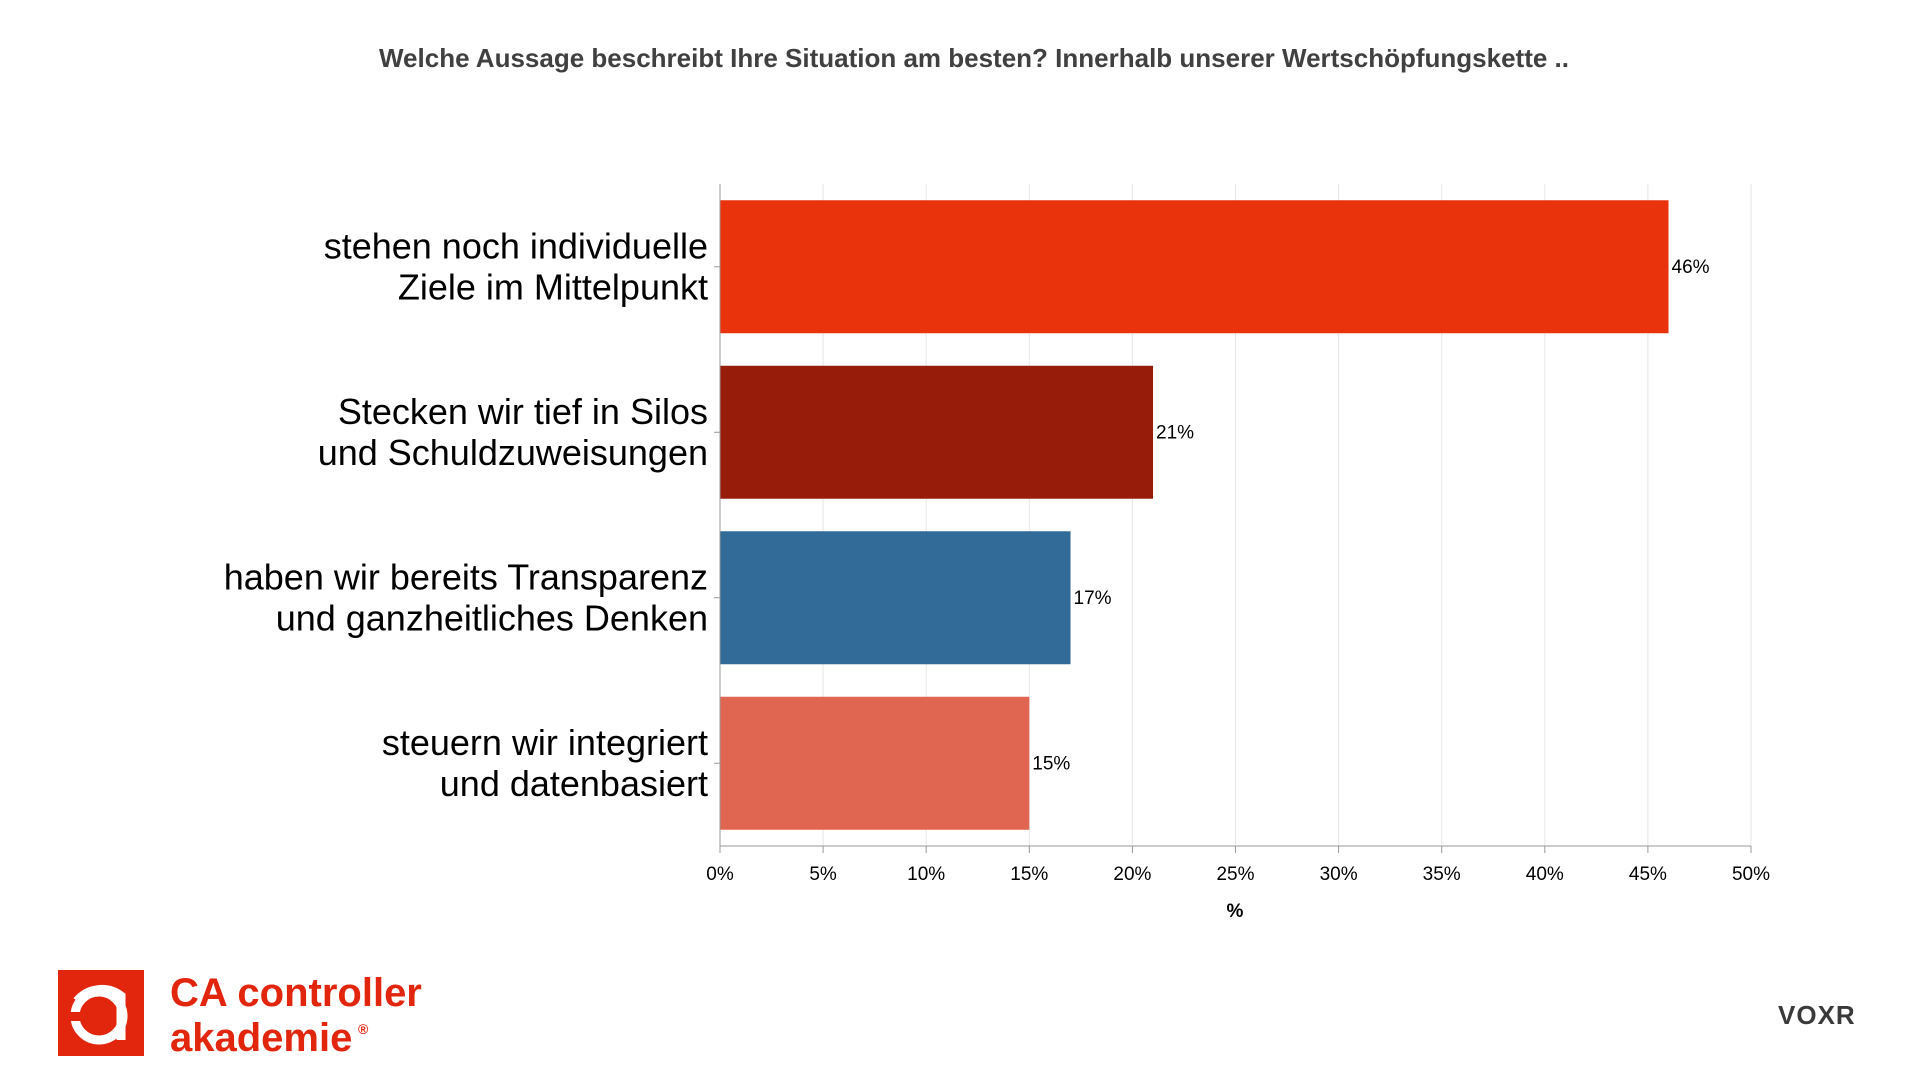 The height and width of the screenshot is (1080, 1920). Describe the element at coordinates (492, 617) in the screenshot. I see `category-label-line: und ganzheitliches Denken` at that location.